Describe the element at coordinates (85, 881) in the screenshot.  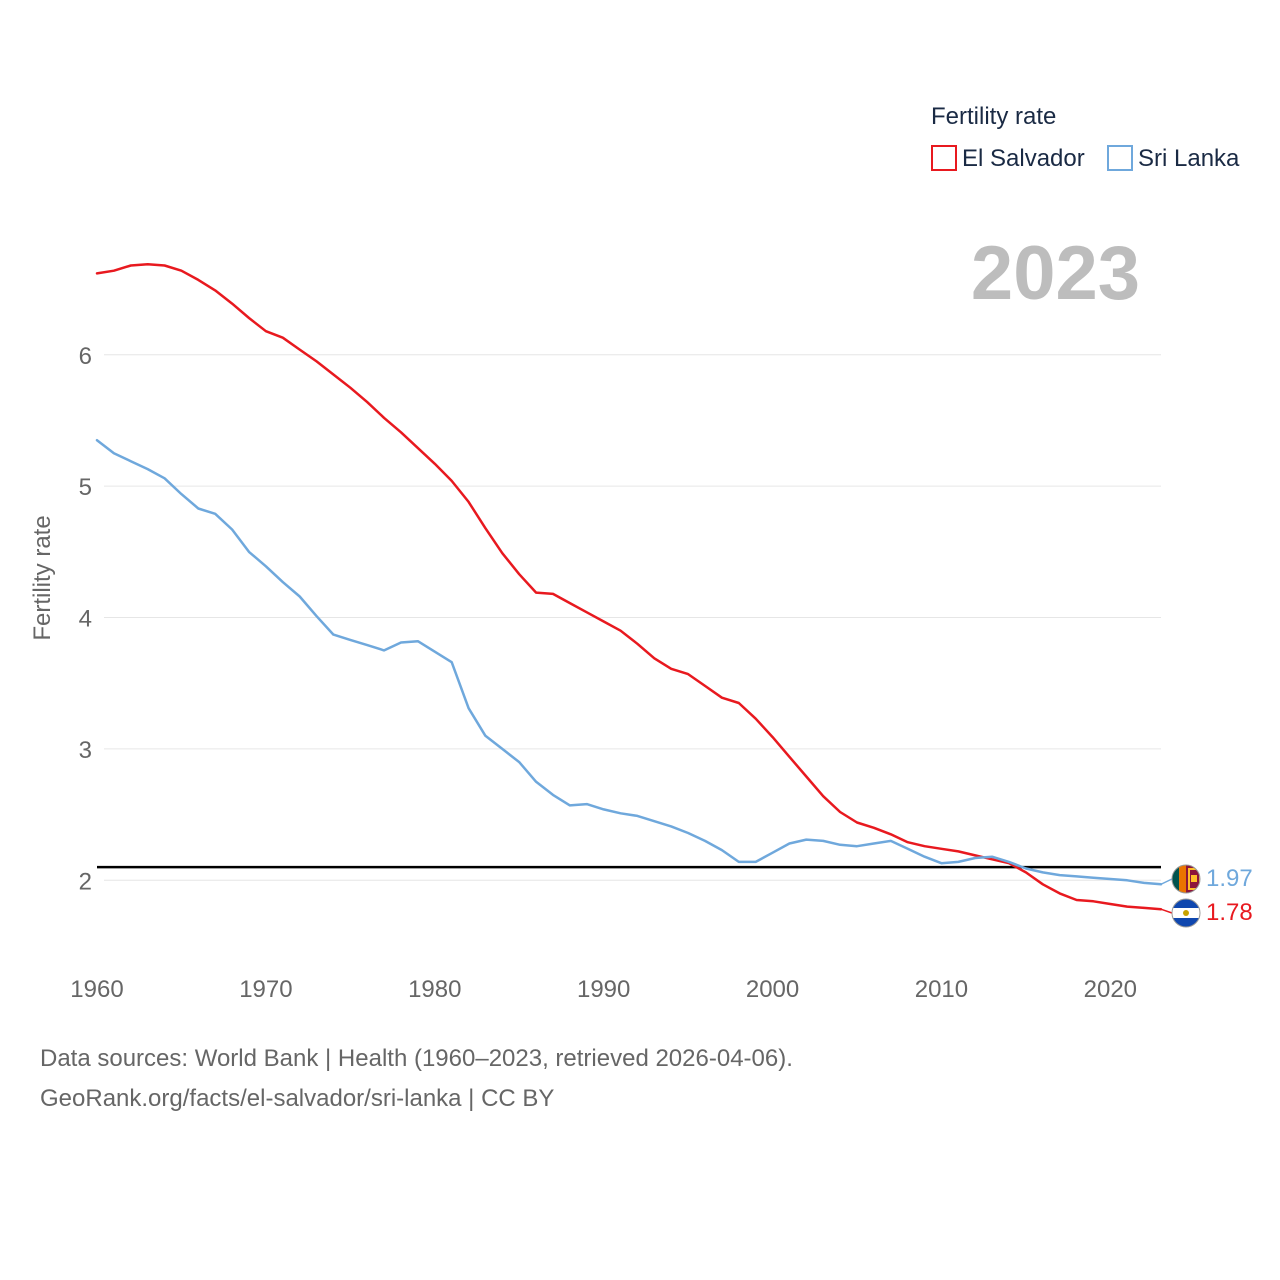
I see `y-tick-label: 2` at that location.